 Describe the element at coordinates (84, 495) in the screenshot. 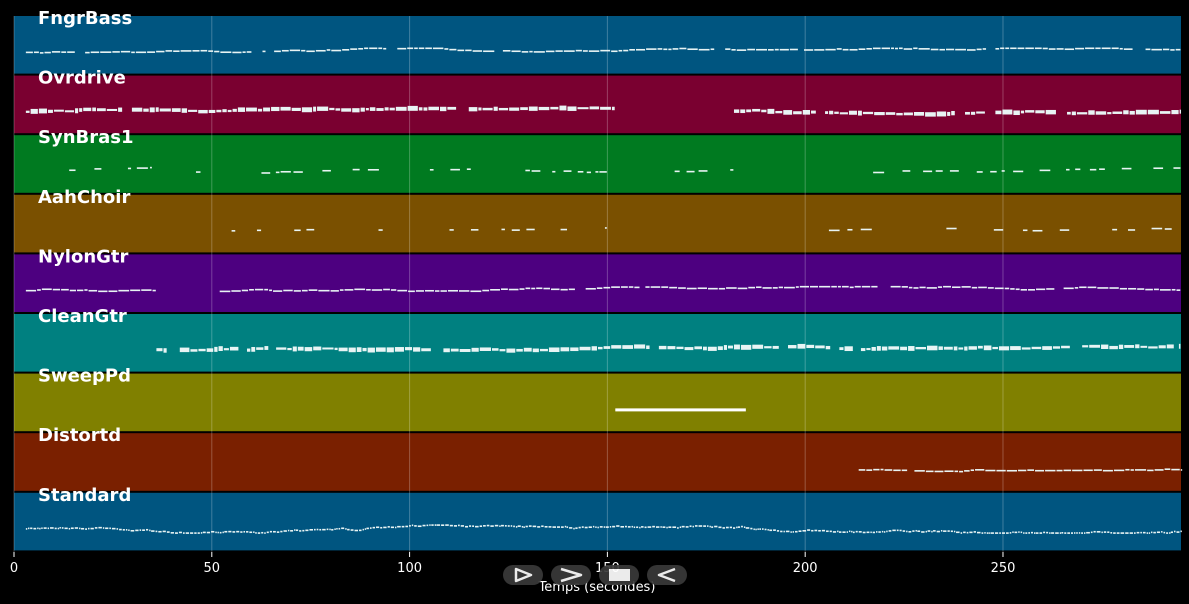

I see `track-label-standard: Standard` at that location.